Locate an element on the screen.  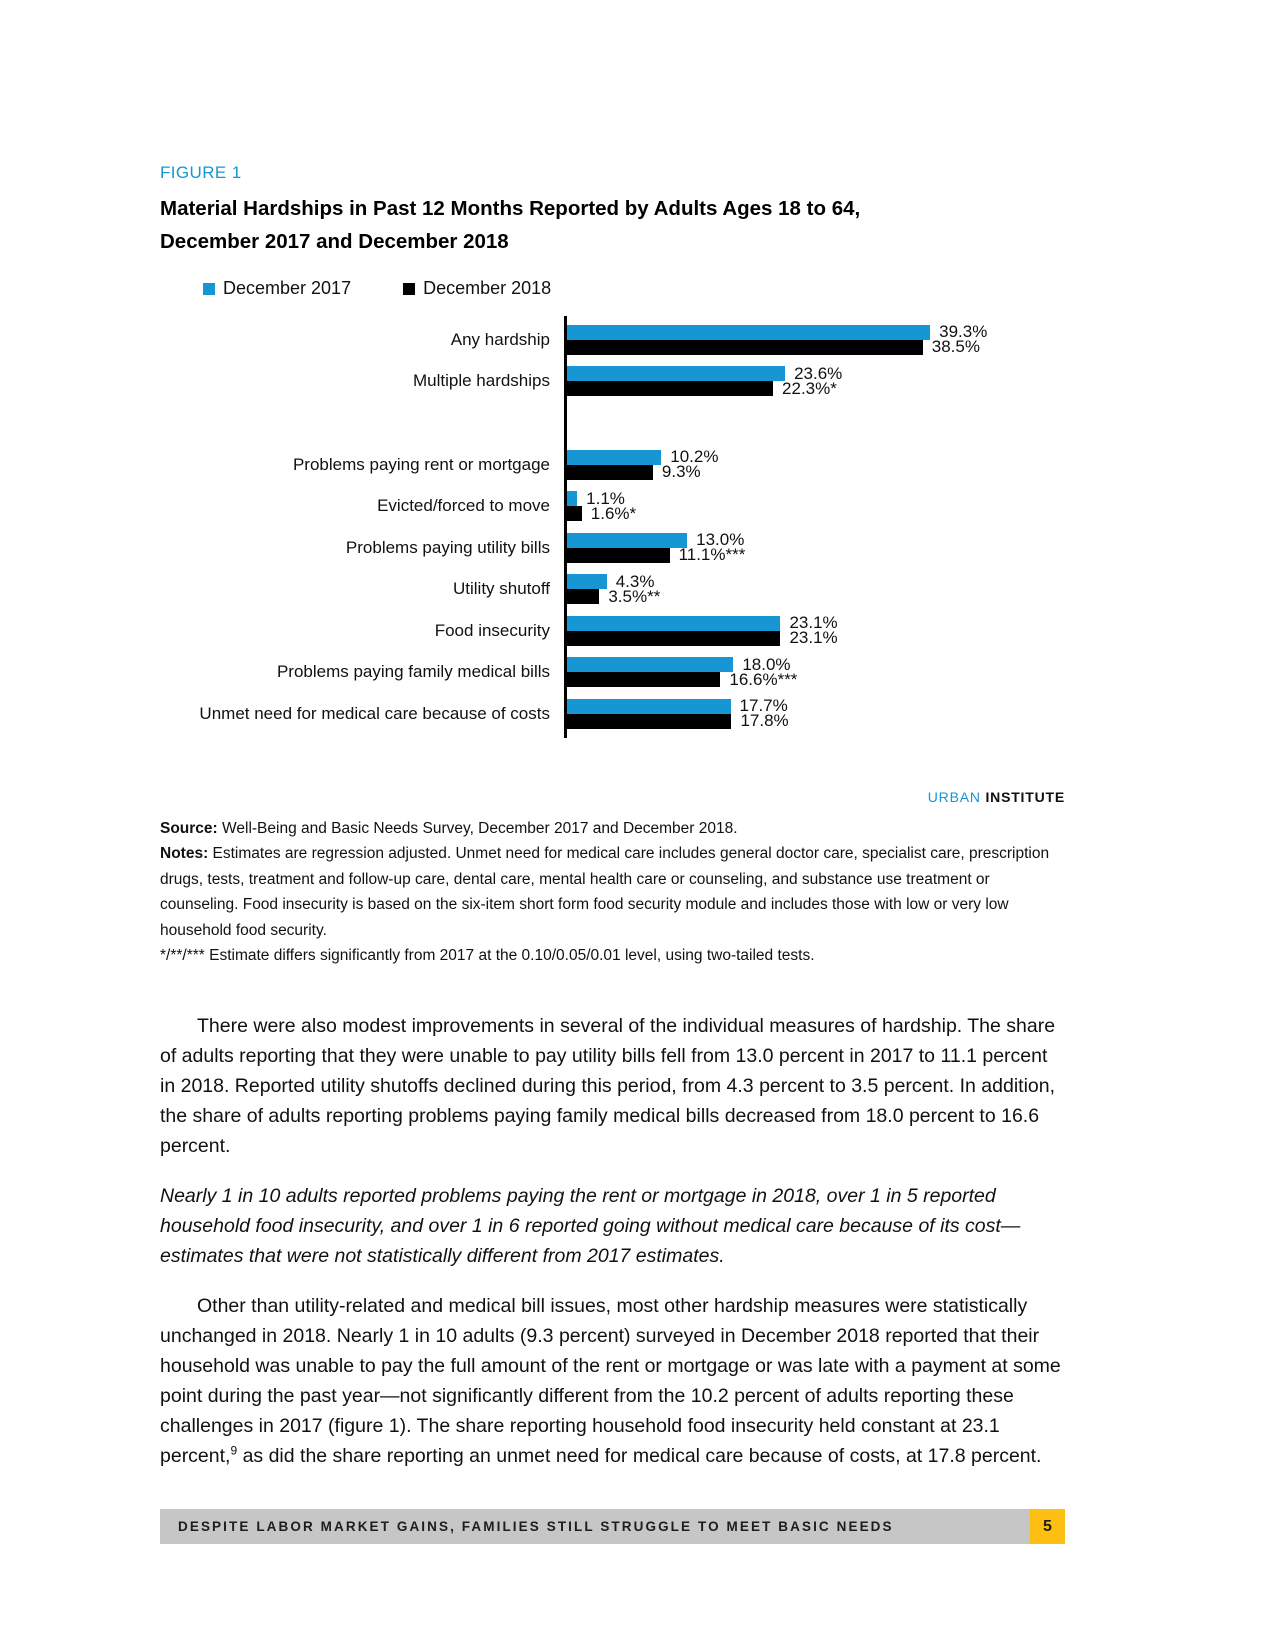
chart-row: Any hardship 39.3% 38.5% is located at coordinates (612, 340).